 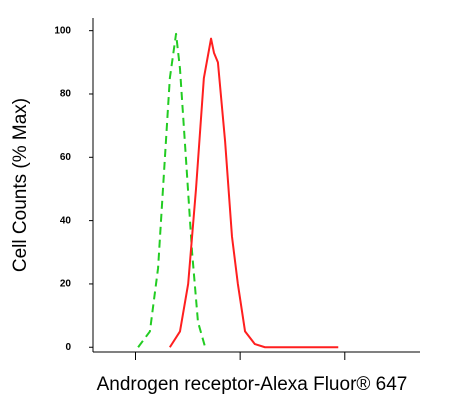 What do you see at coordinates (20, 185) in the screenshot?
I see `y-axis-label: Cell Counts (% Max)` at bounding box center [20, 185].